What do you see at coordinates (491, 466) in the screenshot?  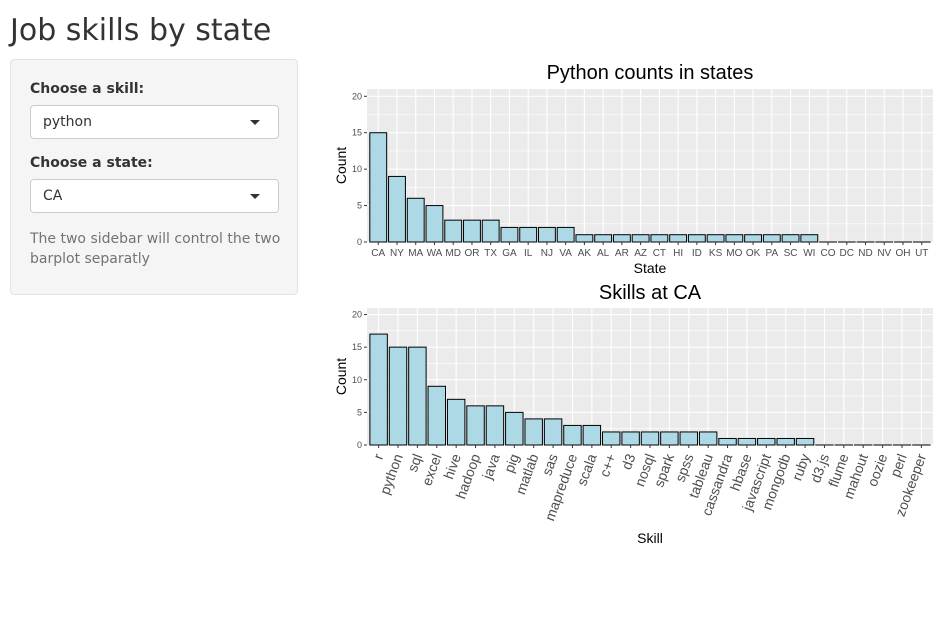 I see `x-tick-label: java` at bounding box center [491, 466].